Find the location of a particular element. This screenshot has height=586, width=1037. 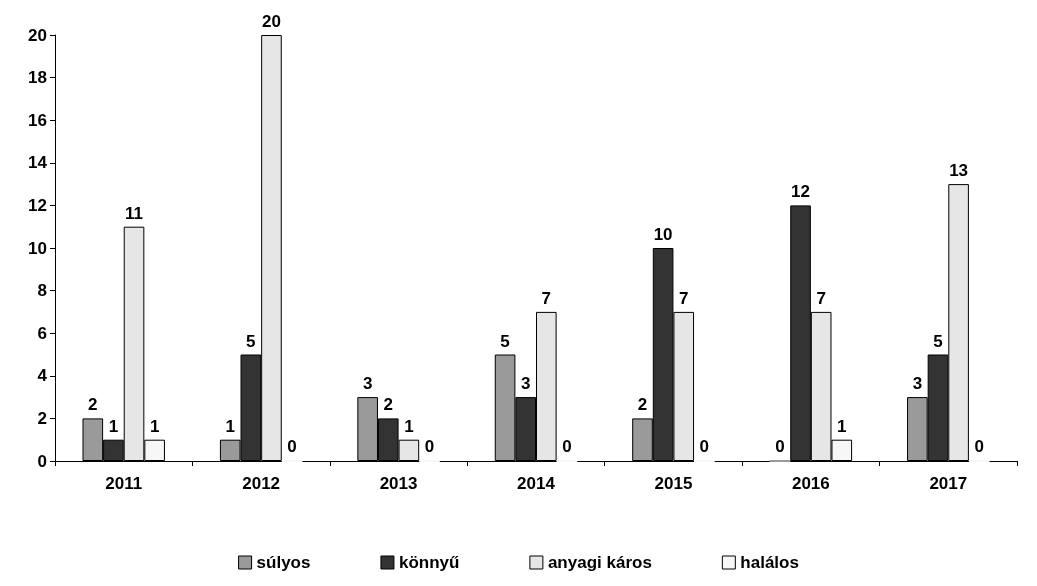

y-tick-label: 2 is located at coordinates (42, 418).